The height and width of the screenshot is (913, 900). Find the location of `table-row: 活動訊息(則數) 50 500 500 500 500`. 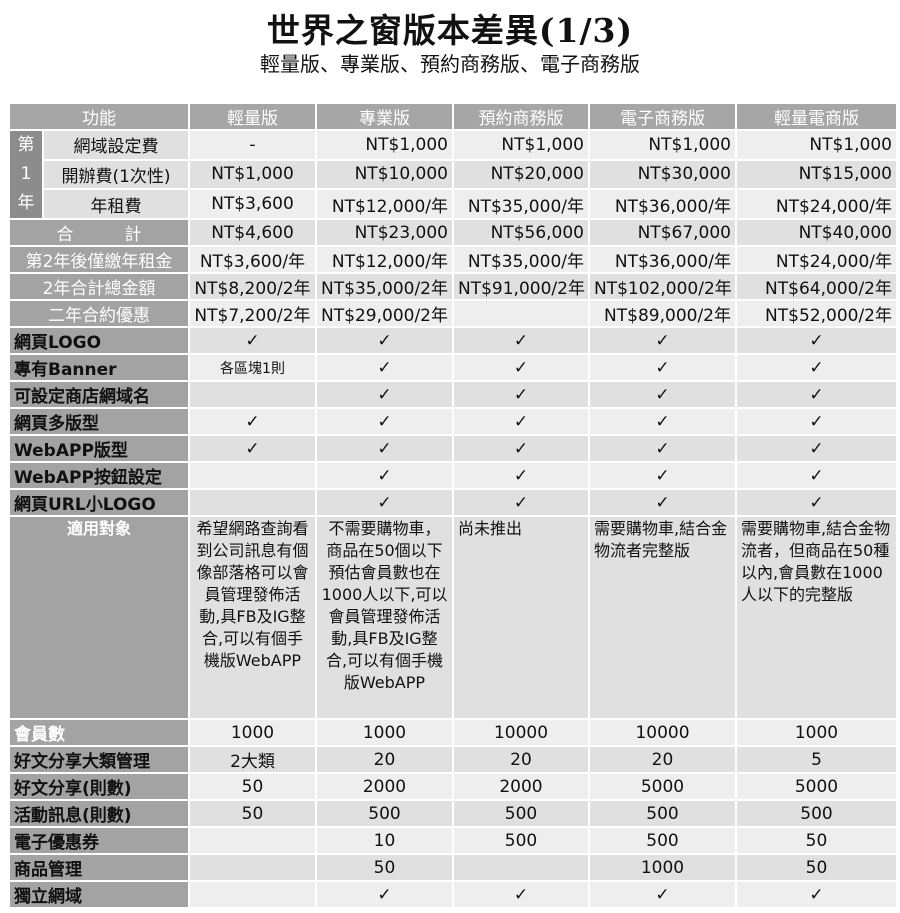

table-row: 活動訊息(則數) 50 500 500 500 500 is located at coordinates (453, 813).